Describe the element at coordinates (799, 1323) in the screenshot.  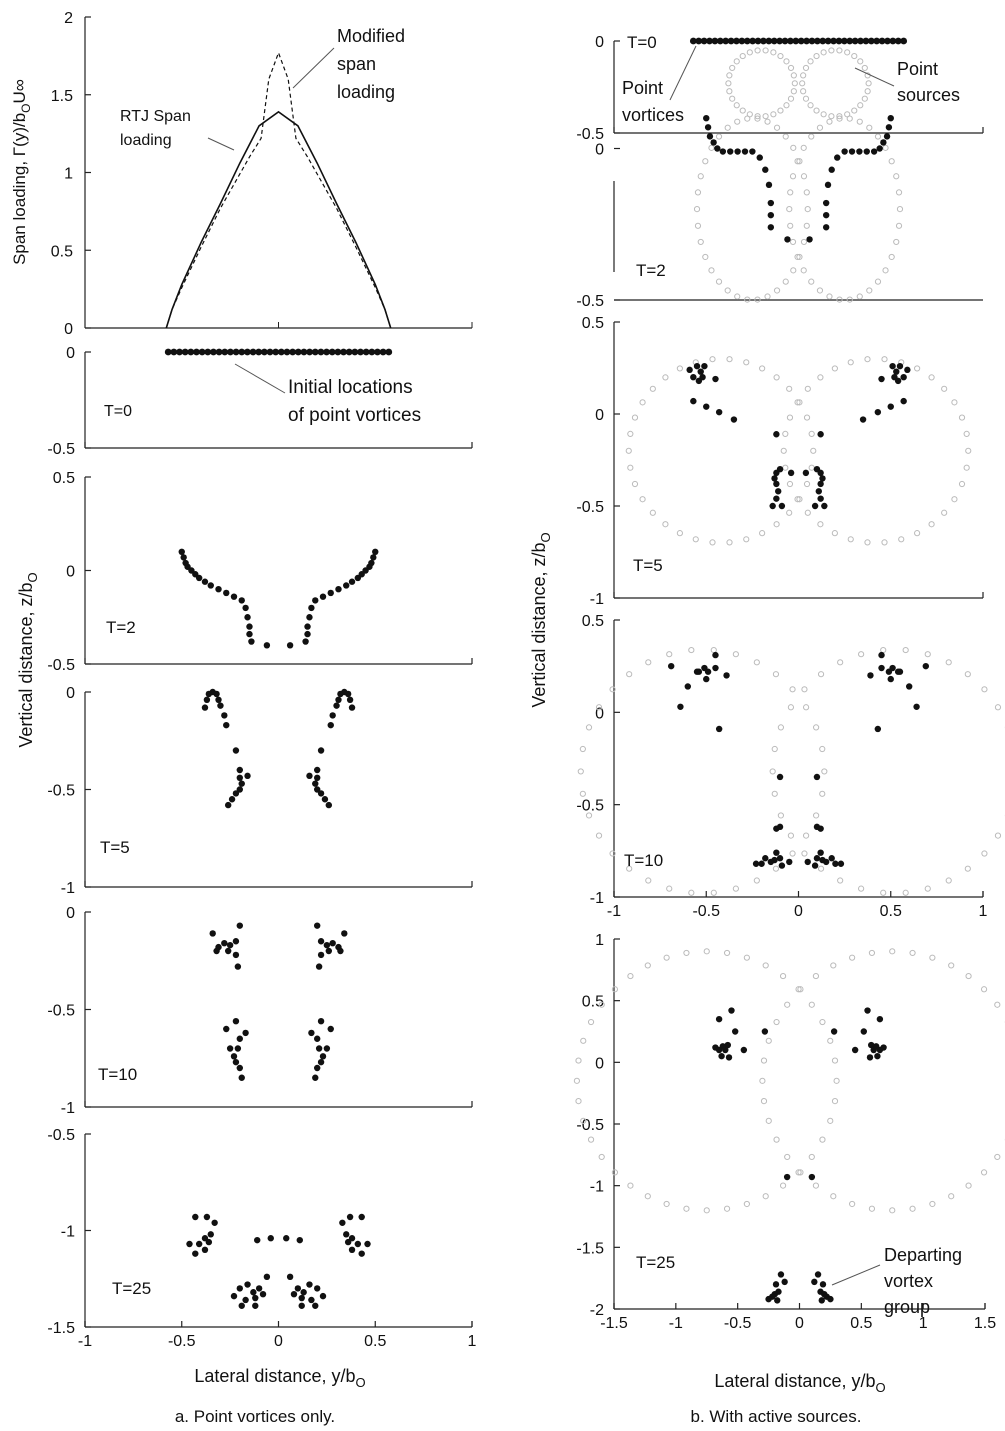
I see `x-tick-label: 0` at that location.